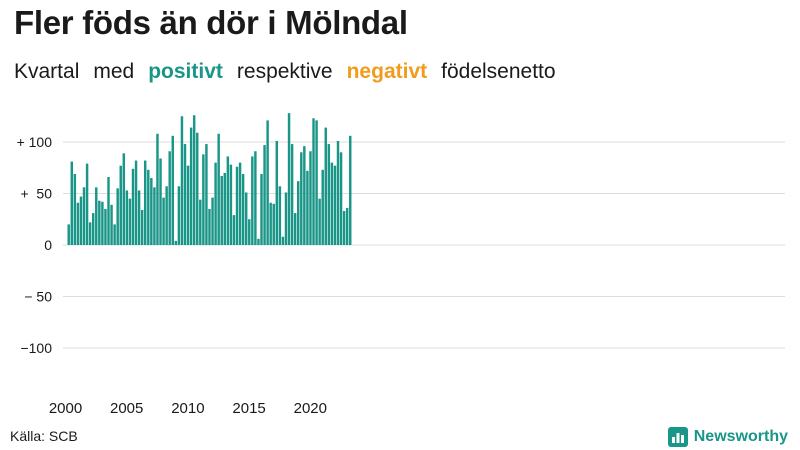  I want to click on y-tick-label: 0, so click(48, 245).